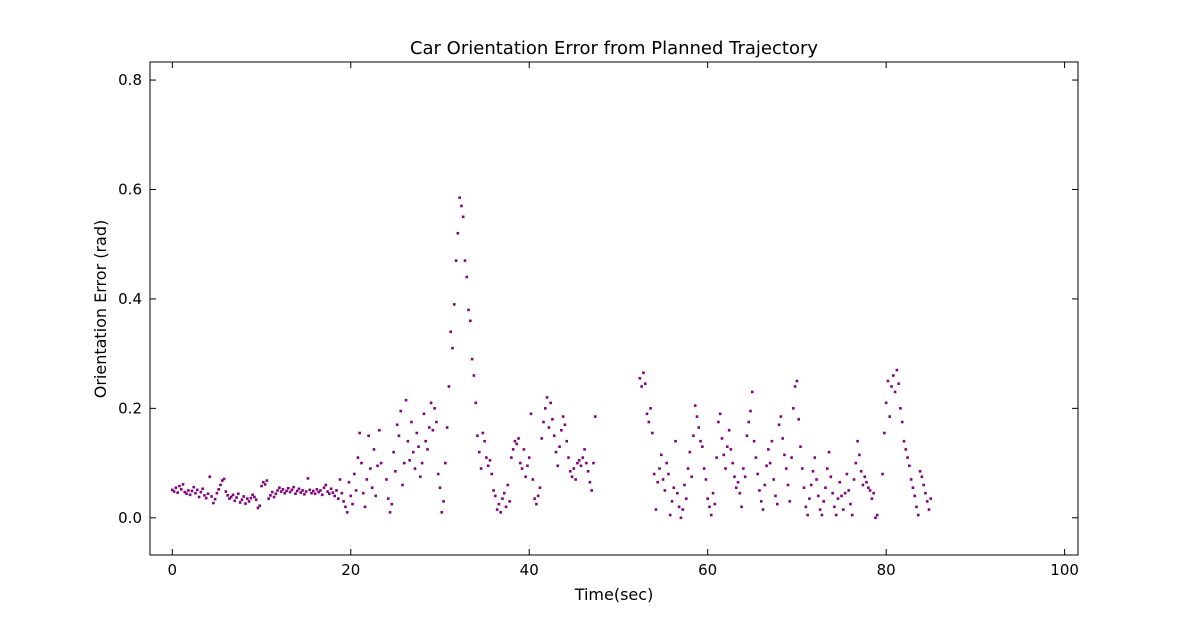 Image resolution: width=1197 pixels, height=621 pixels. What do you see at coordinates (130, 299) in the screenshot?
I see `y-tick-label: 0.4` at bounding box center [130, 299].